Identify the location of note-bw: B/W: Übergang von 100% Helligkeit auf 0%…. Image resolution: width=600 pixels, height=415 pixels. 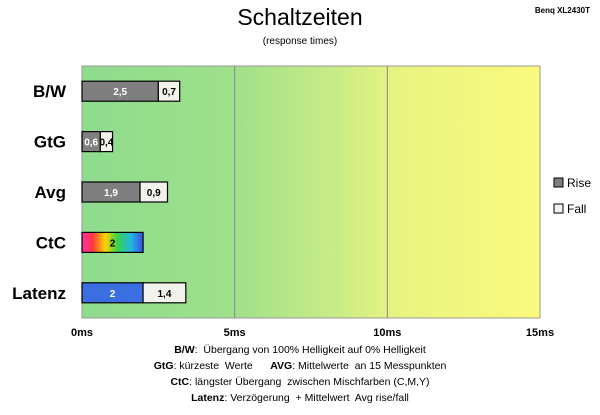
(300, 350).